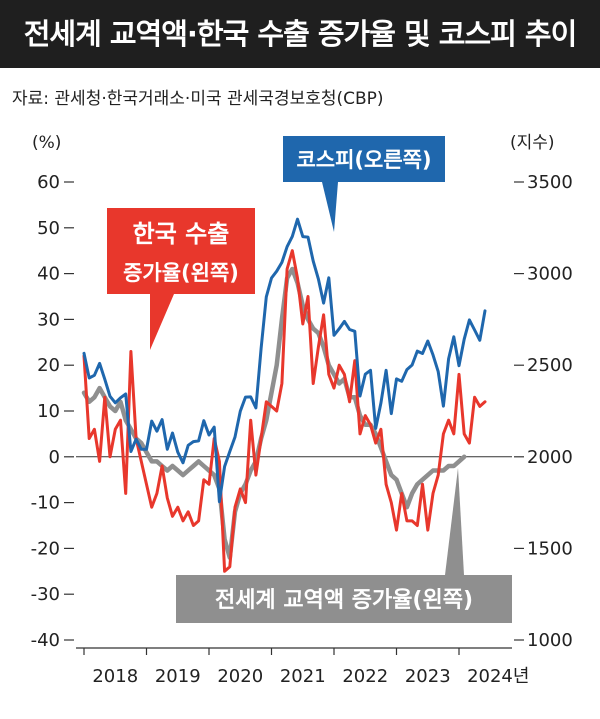  Describe the element at coordinates (48, 319) in the screenshot. I see `left-tick-label: 30` at that location.